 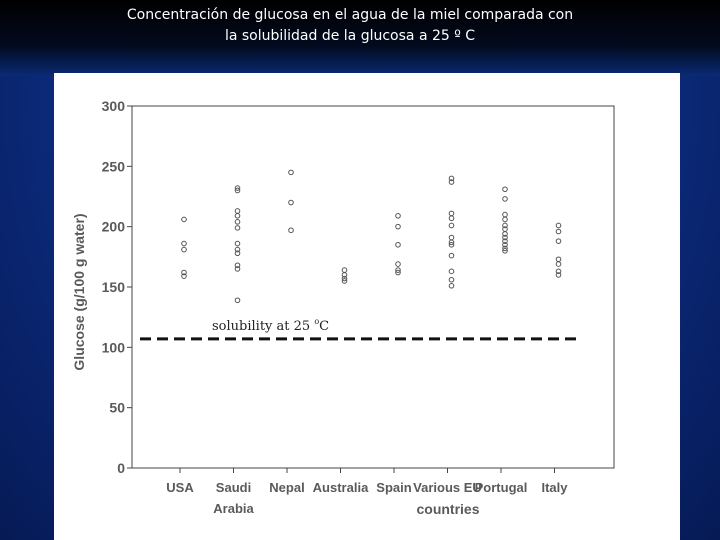 What do you see at coordinates (447, 487) in the screenshot?
I see `x-category-label-5: Various EU` at bounding box center [447, 487].